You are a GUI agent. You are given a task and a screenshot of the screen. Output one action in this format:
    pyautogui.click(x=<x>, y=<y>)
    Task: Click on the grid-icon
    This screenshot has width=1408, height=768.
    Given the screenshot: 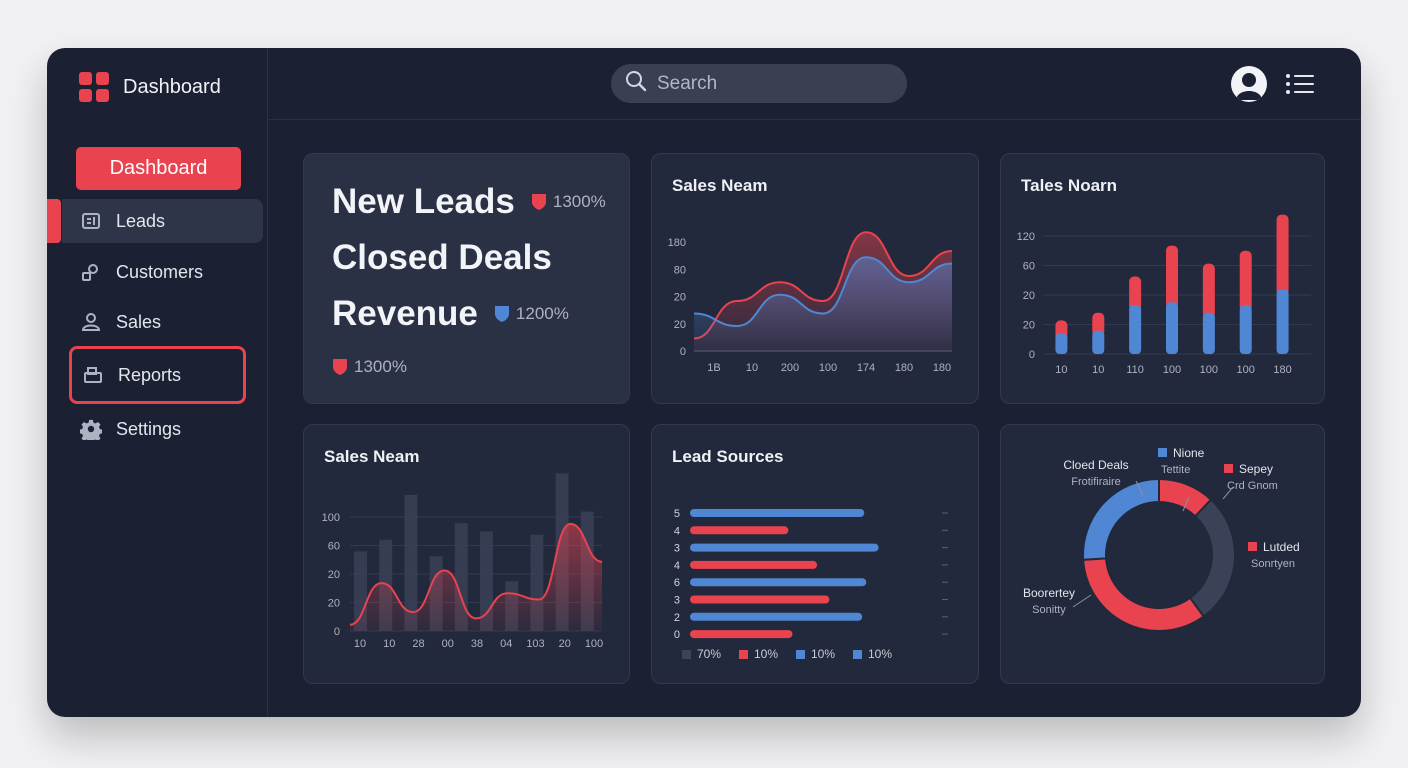 What is the action you would take?
    pyautogui.click(x=94, y=87)
    